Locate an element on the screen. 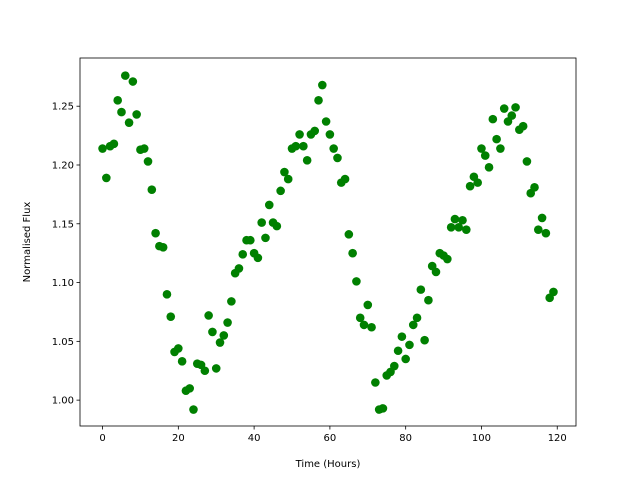 The width and height of the screenshot is (640, 480). x-tick-label: 60 is located at coordinates (330, 438).